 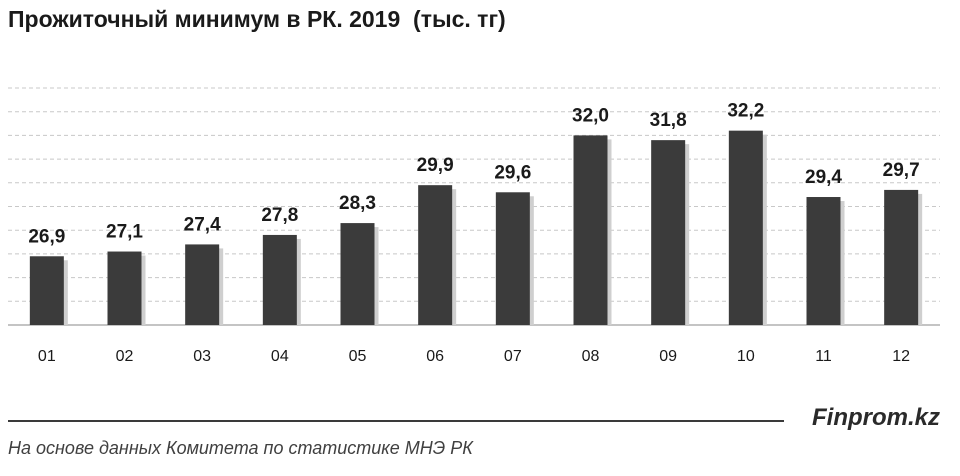 I want to click on x-tick-12: 12, so click(x=901, y=356).